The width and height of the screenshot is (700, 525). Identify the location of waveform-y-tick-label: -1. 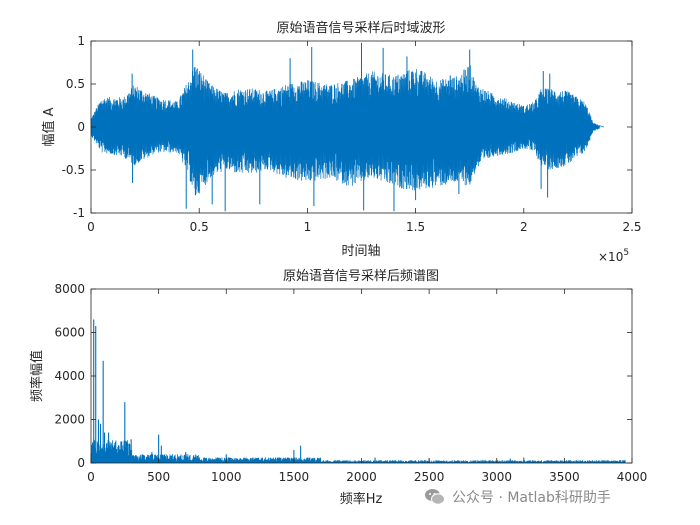
(79, 213).